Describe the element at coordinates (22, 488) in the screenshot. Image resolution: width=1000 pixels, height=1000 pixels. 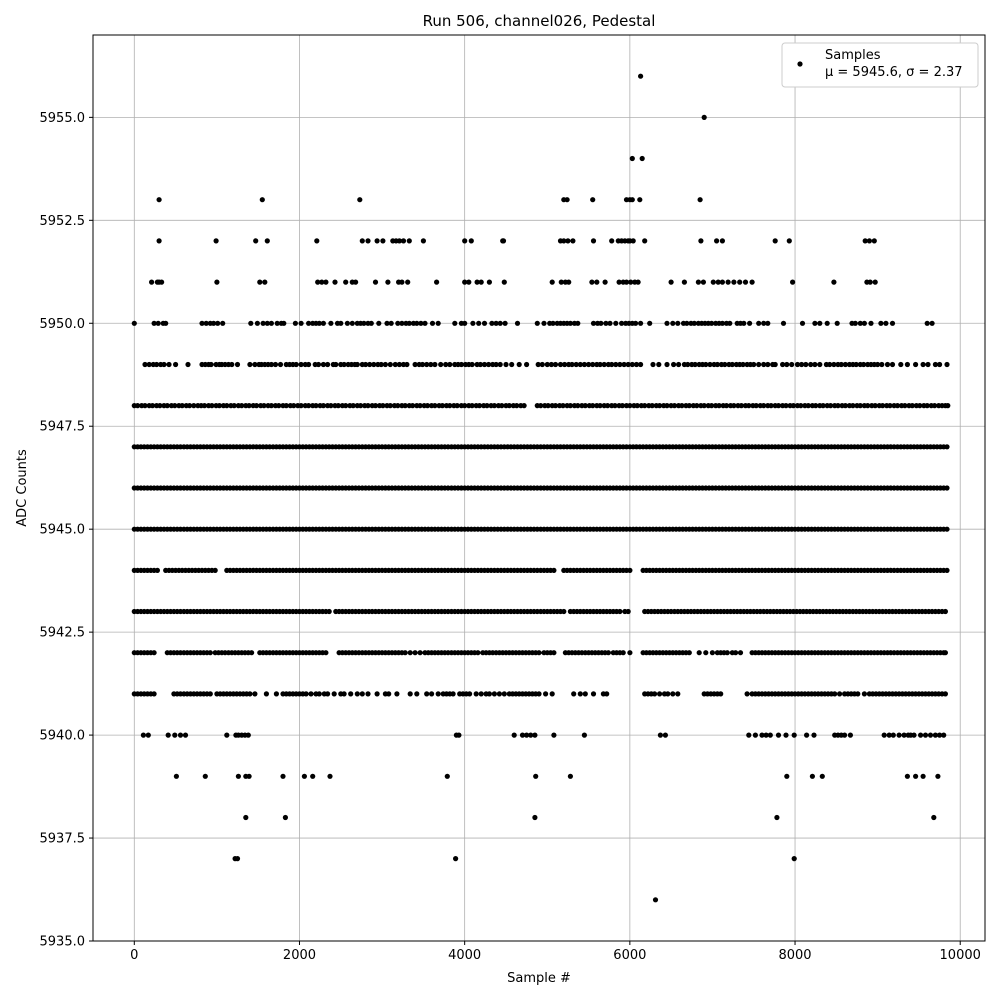
I see `y-axis-label: ADC Counts` at that location.